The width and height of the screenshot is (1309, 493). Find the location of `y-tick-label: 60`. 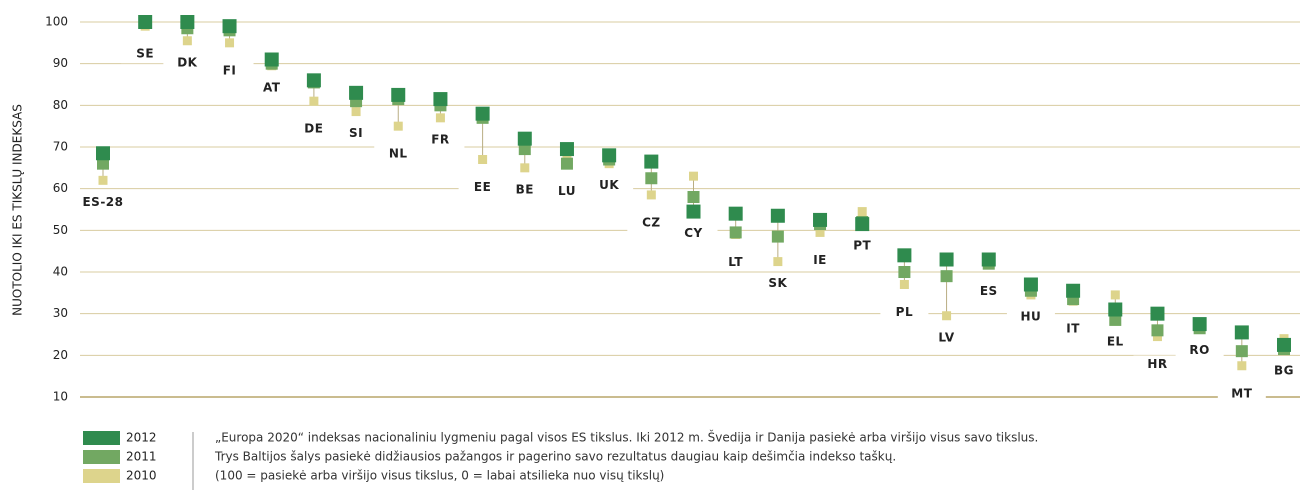

y-tick-label: 60 is located at coordinates (60, 188).